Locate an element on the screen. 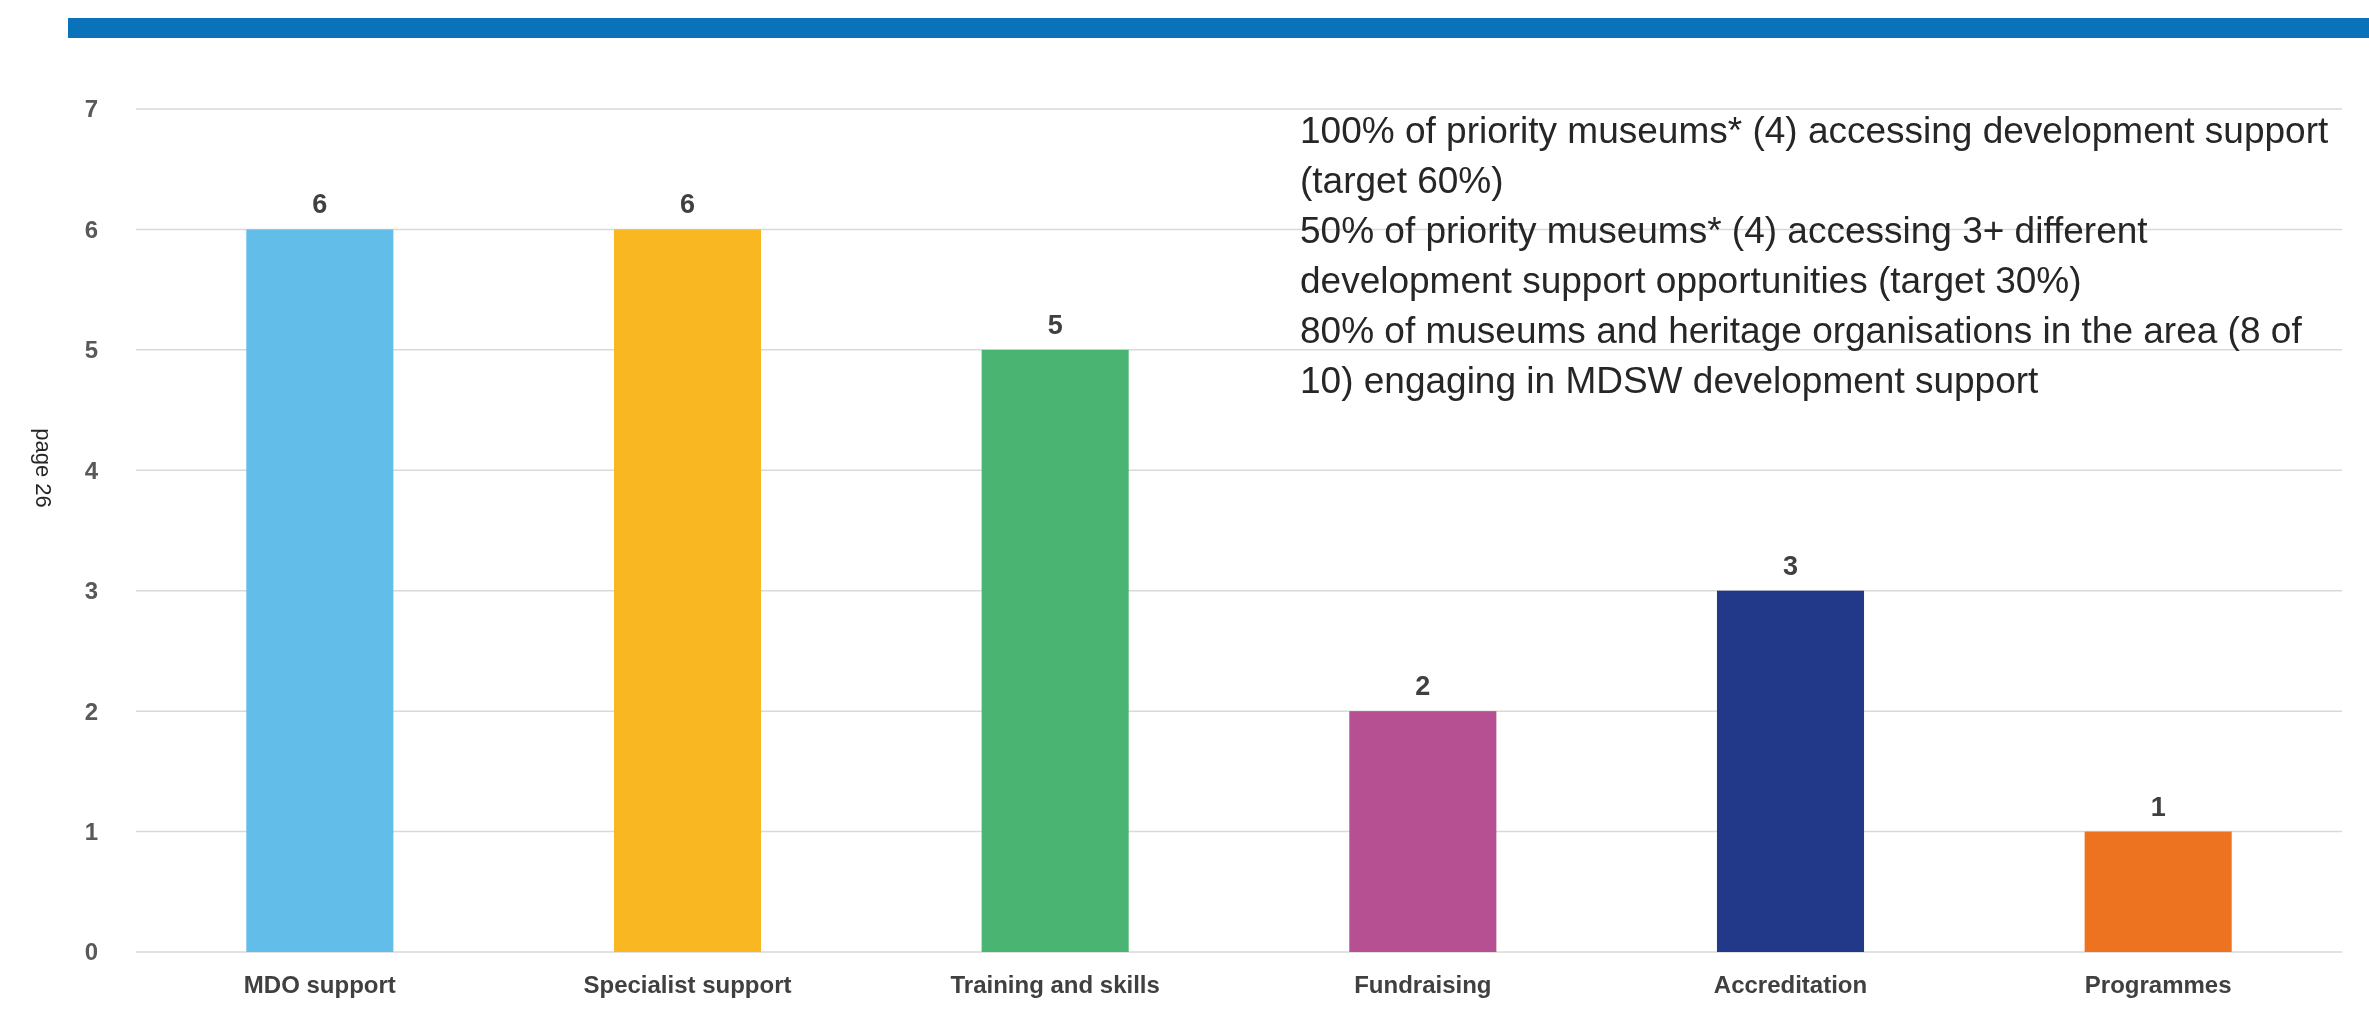 The height and width of the screenshot is (1009, 2369). data-label: 2 is located at coordinates (1423, 686).